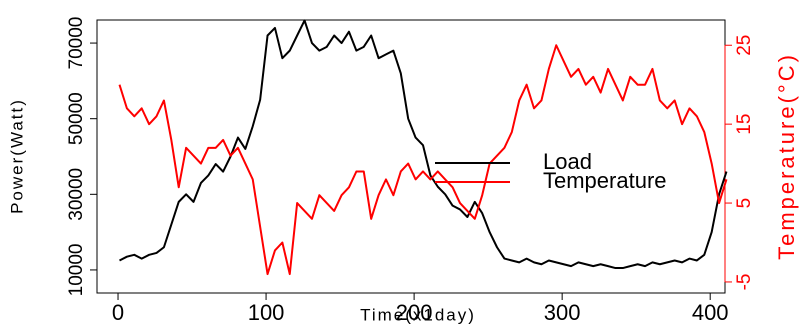 This screenshot has height=325, width=805. What do you see at coordinates (118, 312) in the screenshot?
I see `x-tick-label: 0` at bounding box center [118, 312].